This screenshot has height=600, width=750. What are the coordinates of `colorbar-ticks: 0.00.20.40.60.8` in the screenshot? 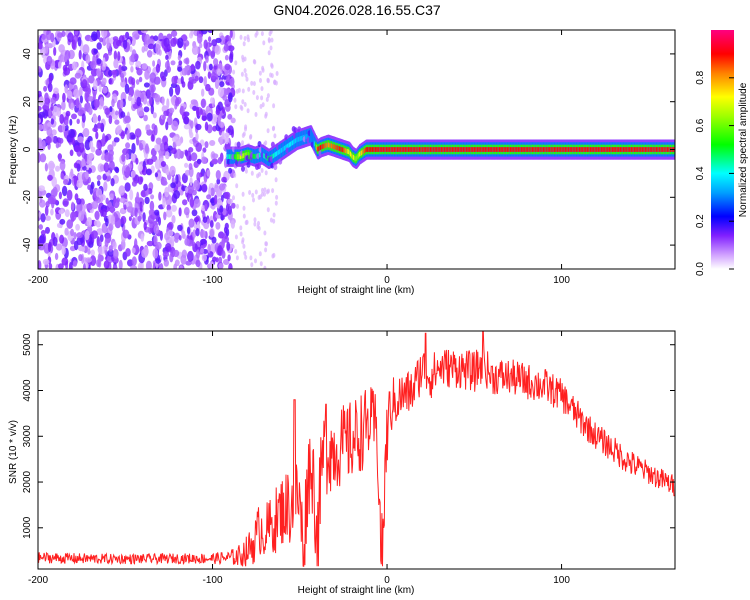 It's located at (714, 173).